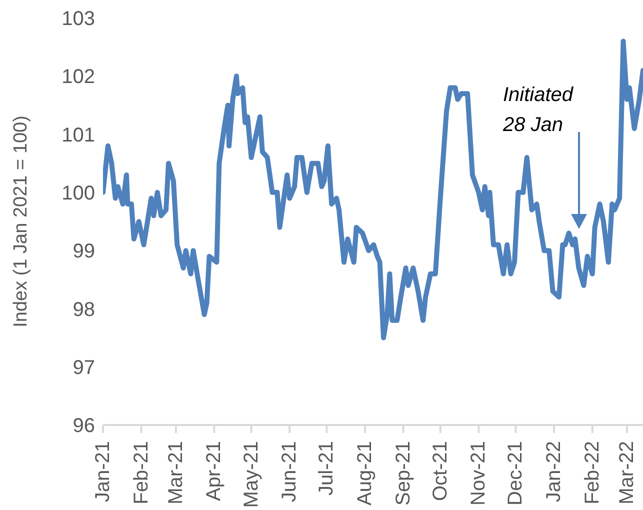 This screenshot has width=643, height=510. Describe the element at coordinates (554, 471) in the screenshot. I see `x-tick-label: Jan-22` at that location.